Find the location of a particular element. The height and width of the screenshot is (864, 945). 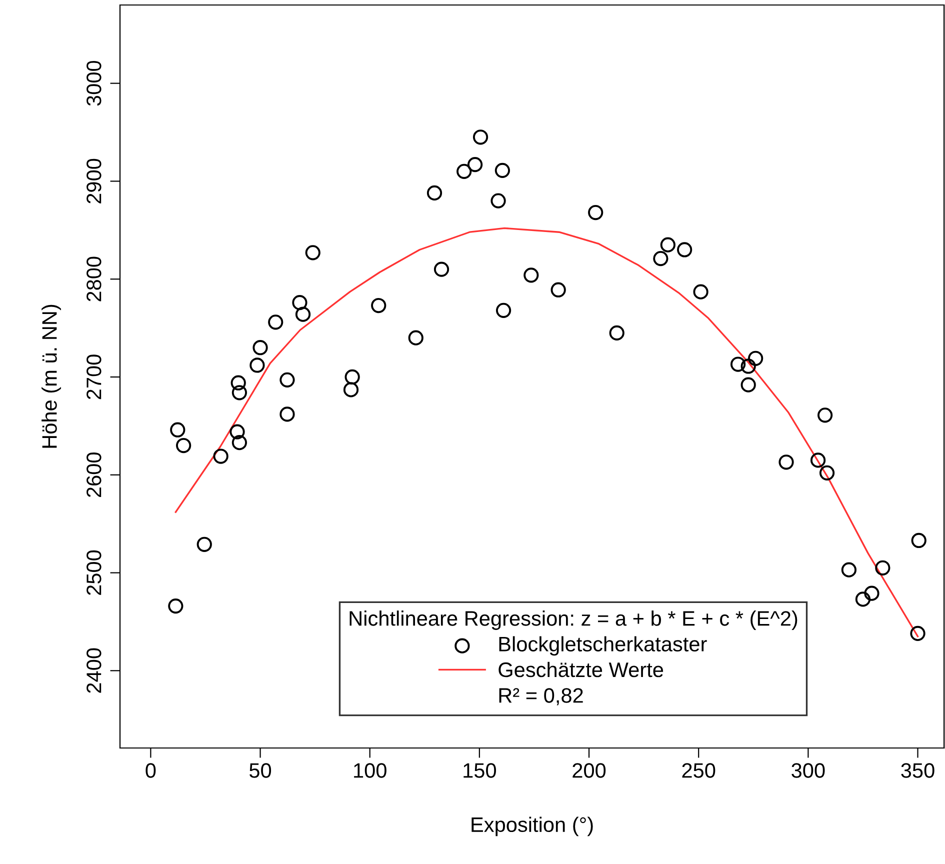

y-tick-label: 2600 is located at coordinates (94, 475).